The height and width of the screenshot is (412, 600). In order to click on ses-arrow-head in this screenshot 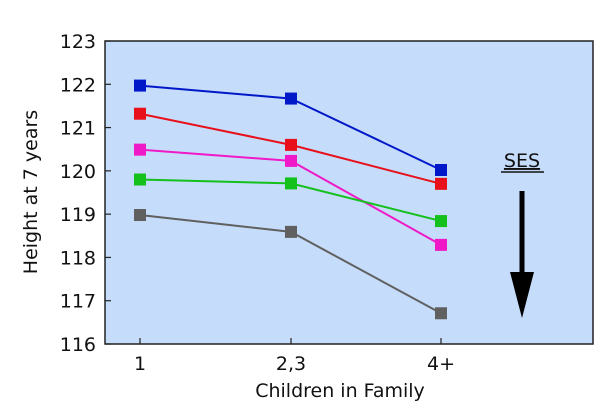, I will do `click(522, 295)`.